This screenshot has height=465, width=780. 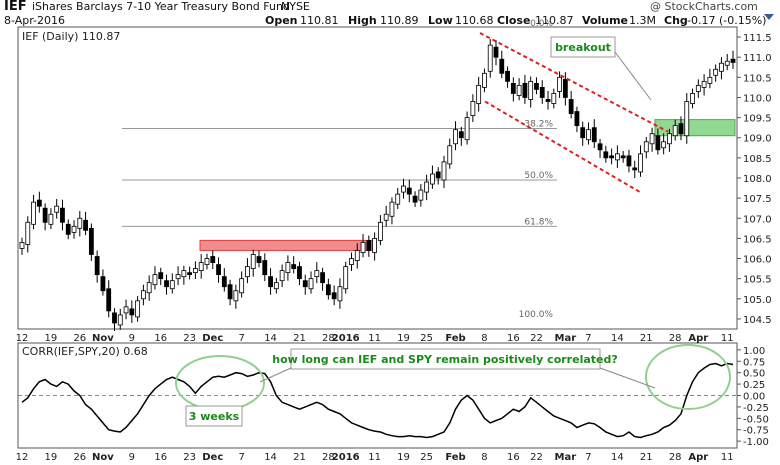 What do you see at coordinates (288, 245) in the screenshot?
I see `resistance-zone` at bounding box center [288, 245].